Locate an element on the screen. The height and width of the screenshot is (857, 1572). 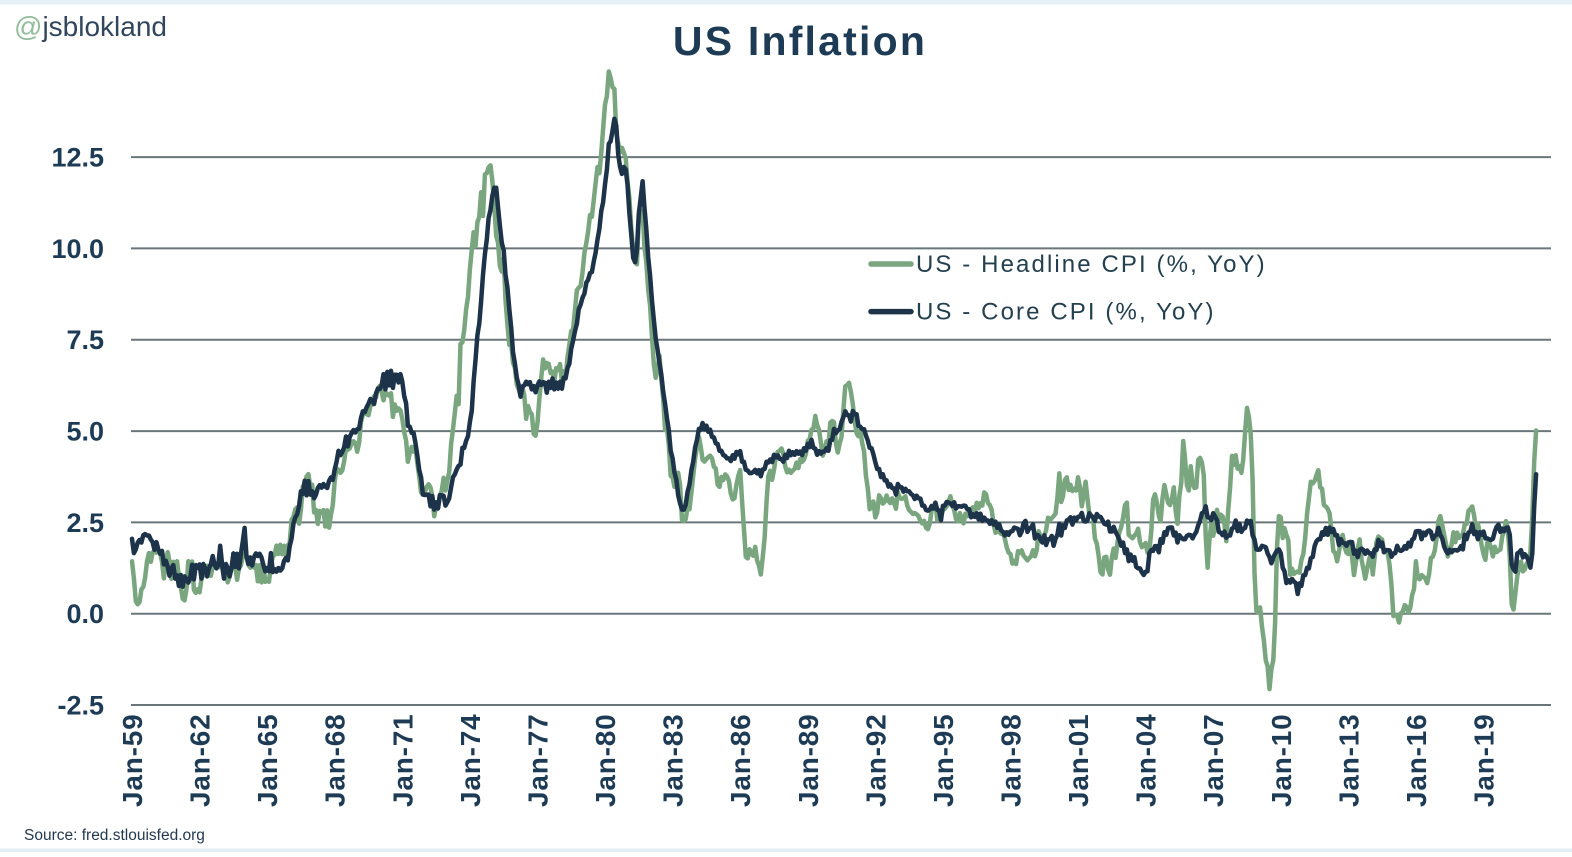
svg-text: 5.0 is located at coordinates (85, 432).